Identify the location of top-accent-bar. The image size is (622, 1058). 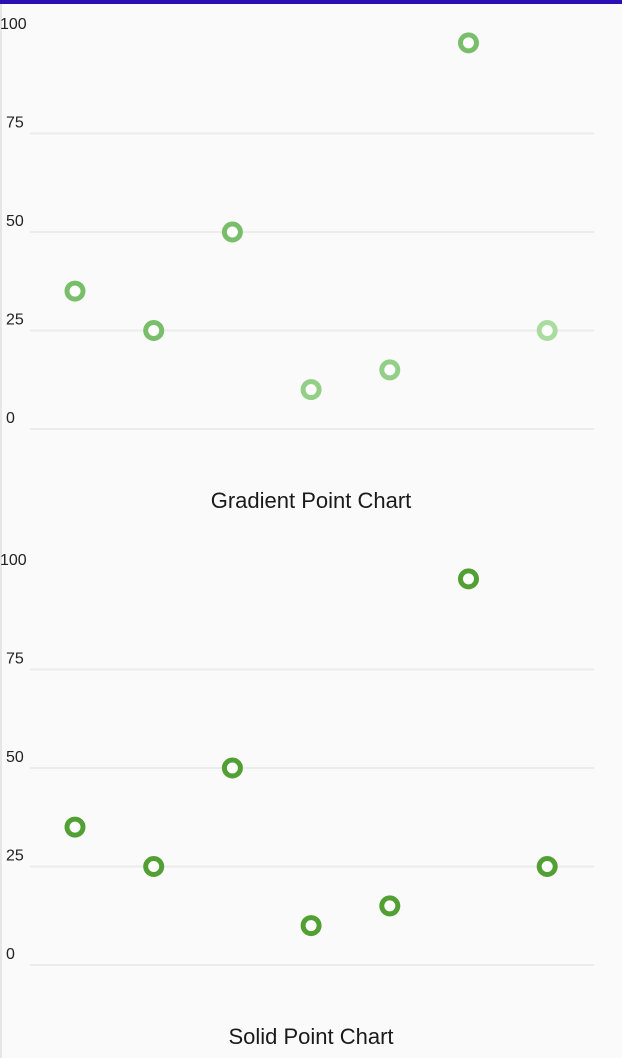
(311, 2).